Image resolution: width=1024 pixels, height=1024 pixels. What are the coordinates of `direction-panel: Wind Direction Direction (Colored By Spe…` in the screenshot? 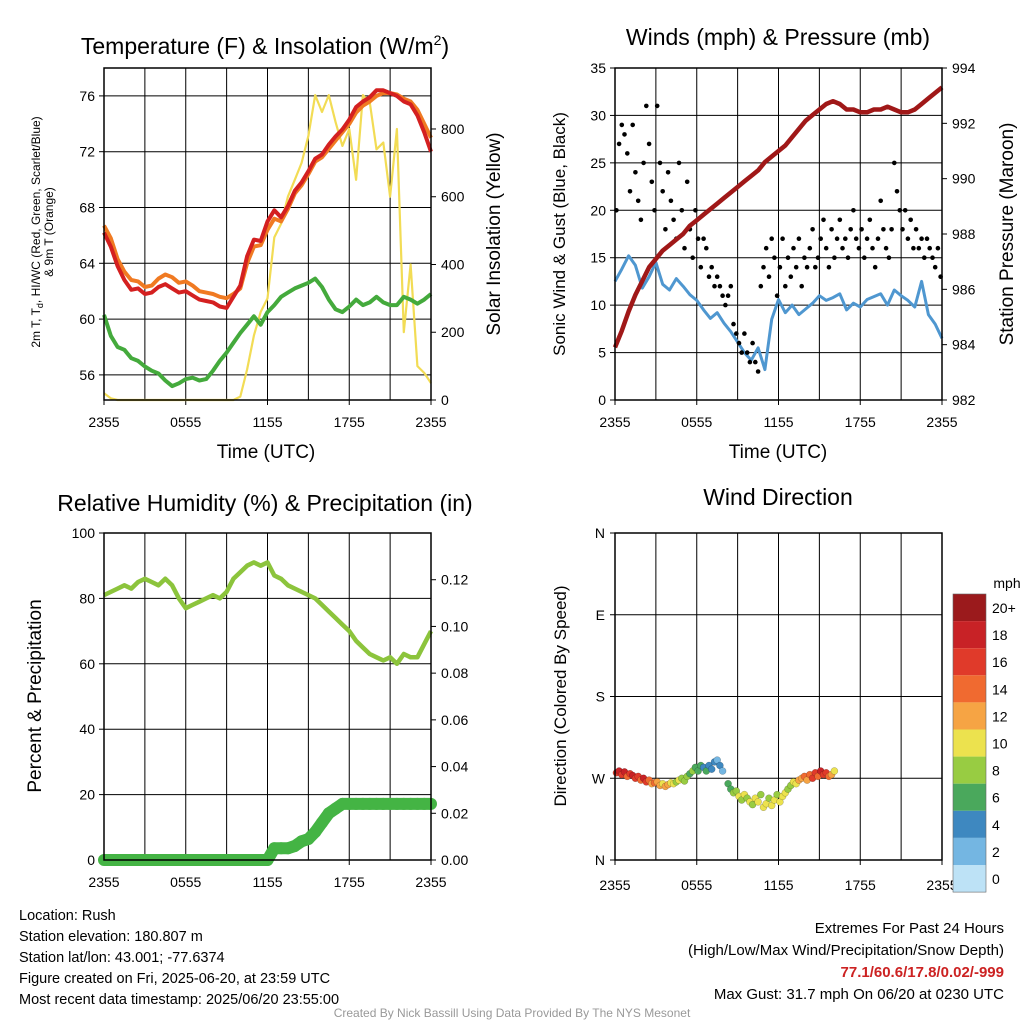 It's located at (786, 645).